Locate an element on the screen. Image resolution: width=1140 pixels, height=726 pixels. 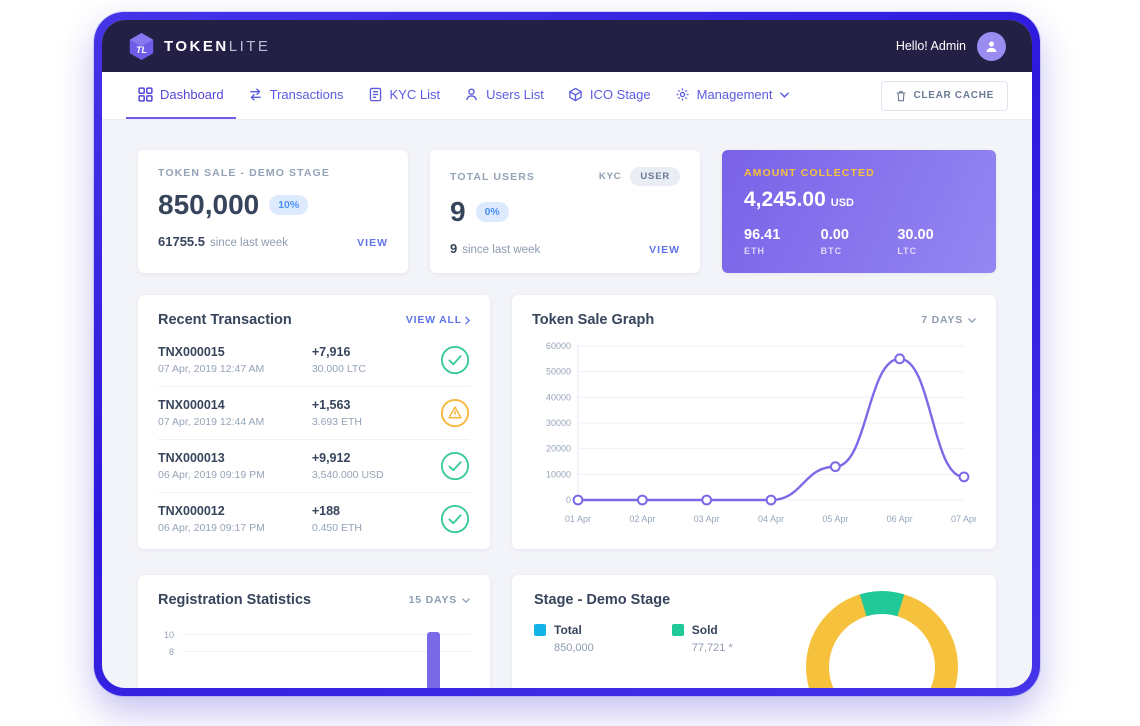
token-sale-delta-label: since last week is located at coordinates (249, 243).